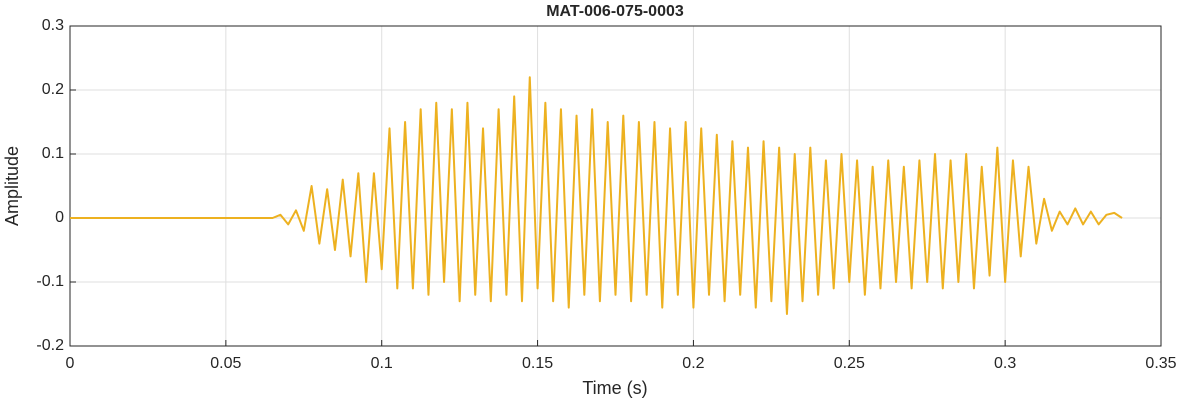 Image resolution: width=1182 pixels, height=404 pixels. I want to click on x-tick-label: 0.05, so click(225, 363).